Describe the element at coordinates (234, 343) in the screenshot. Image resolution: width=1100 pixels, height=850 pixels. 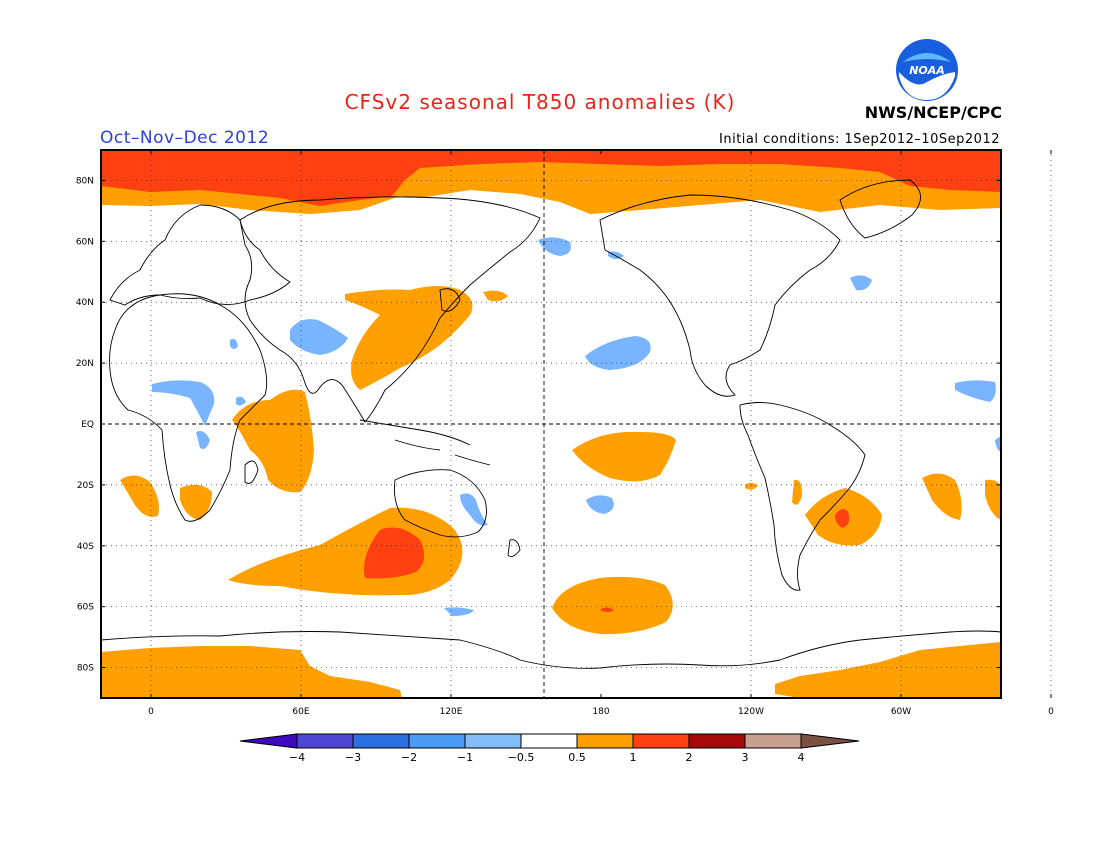
I see `anomaly-cold-arabia` at that location.